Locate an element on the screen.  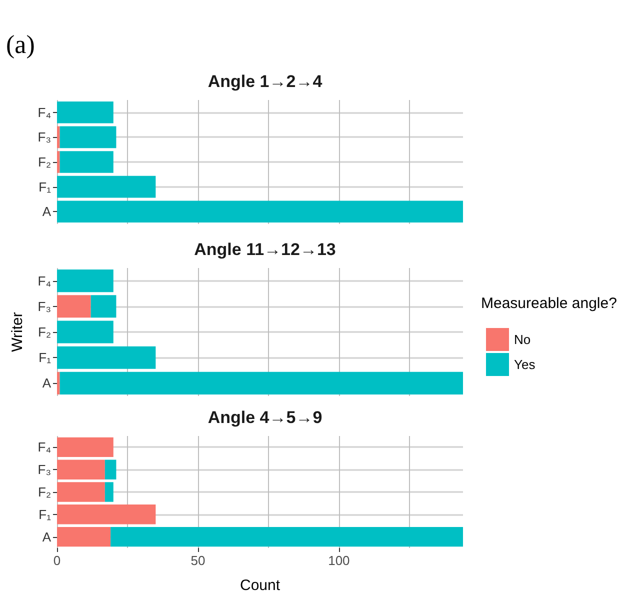
chart-title: Angle 4→5→9 is located at coordinates (265, 417).